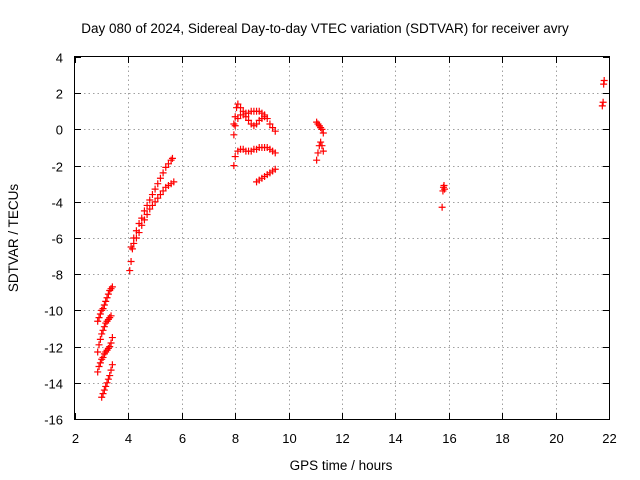 This screenshot has width=640, height=480. What do you see at coordinates (182, 438) in the screenshot?
I see `x-tick-label: 6` at bounding box center [182, 438].